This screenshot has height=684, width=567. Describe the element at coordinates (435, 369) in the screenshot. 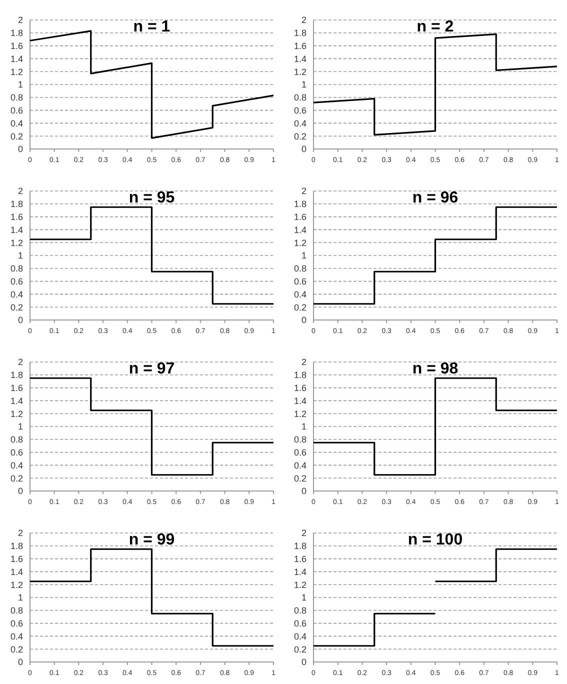

I see `chart-title: n = 98` at that location.